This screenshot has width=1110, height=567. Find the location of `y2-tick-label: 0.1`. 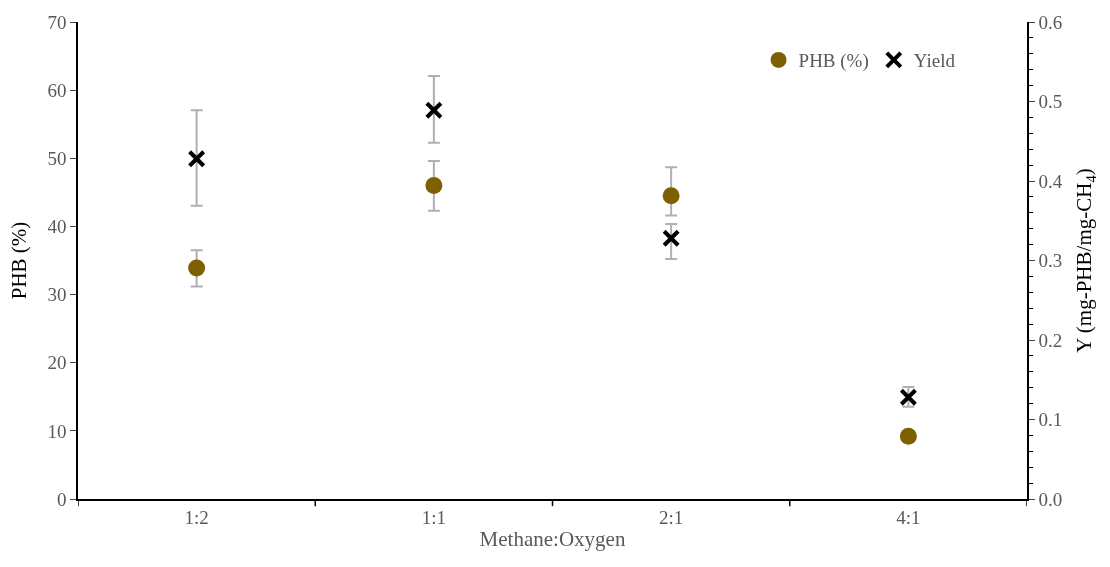

y2-tick-label: 0.1 is located at coordinates (1050, 420).